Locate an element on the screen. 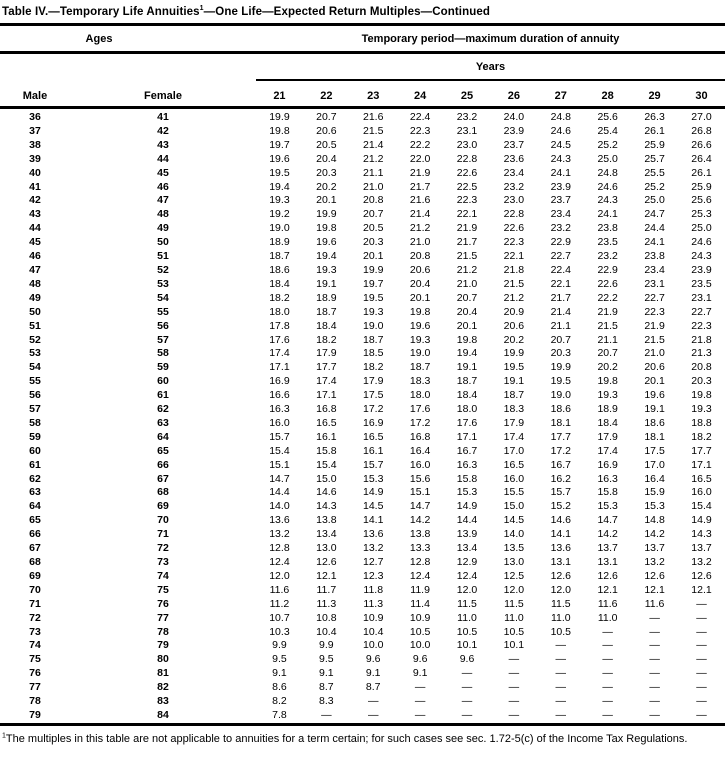 The width and height of the screenshot is (725, 763). multiple-value: 14.0 is located at coordinates (514, 534).